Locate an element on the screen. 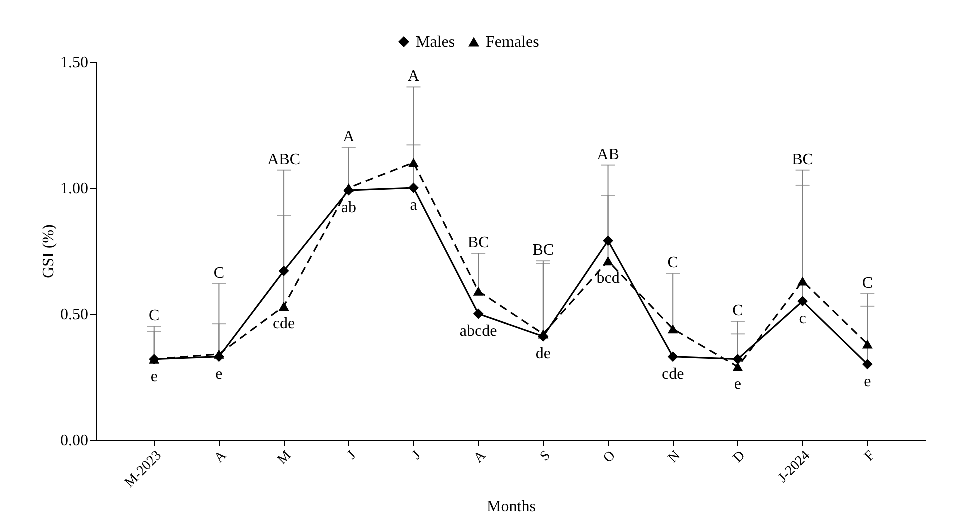  x-tick-label: M is located at coordinates (285, 458).